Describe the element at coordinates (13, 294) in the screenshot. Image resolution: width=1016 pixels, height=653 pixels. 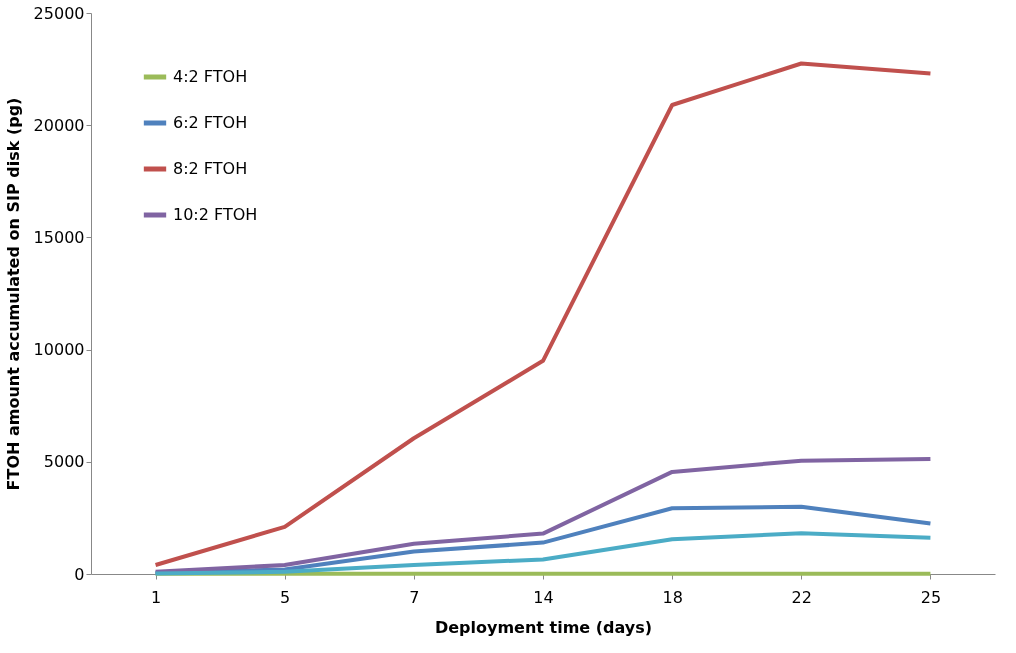
I see `y-axis-title: FTOH amount accumulated on SIP disk (pg)` at that location.